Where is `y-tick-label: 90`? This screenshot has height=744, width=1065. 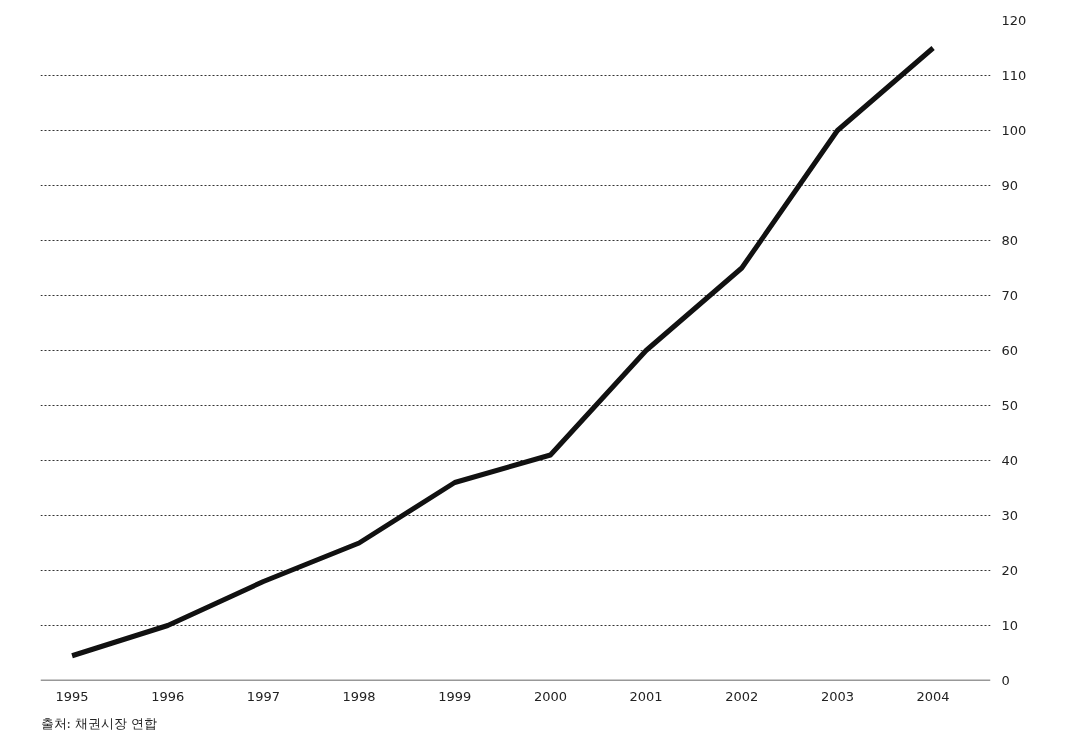 y-tick-label: 90 is located at coordinates (1010, 185).